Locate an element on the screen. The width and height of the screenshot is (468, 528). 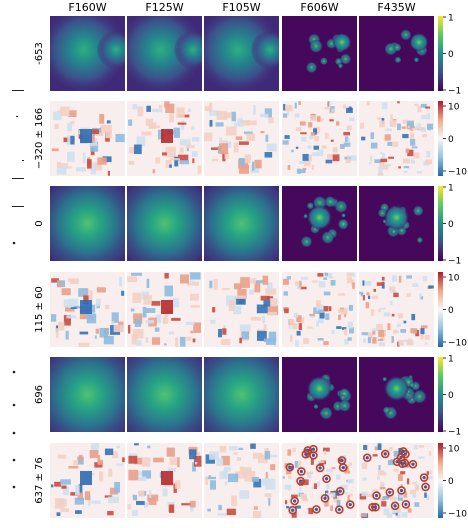
panel-r1-c1 is located at coordinates (164, 138).